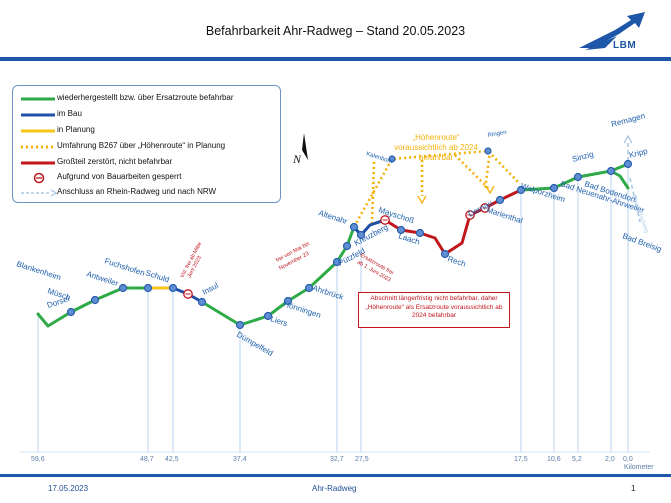 This screenshot has width=671, height=503. What do you see at coordinates (39, 193) in the screenshot?
I see `dashed-arrow-icon` at bounding box center [39, 193].